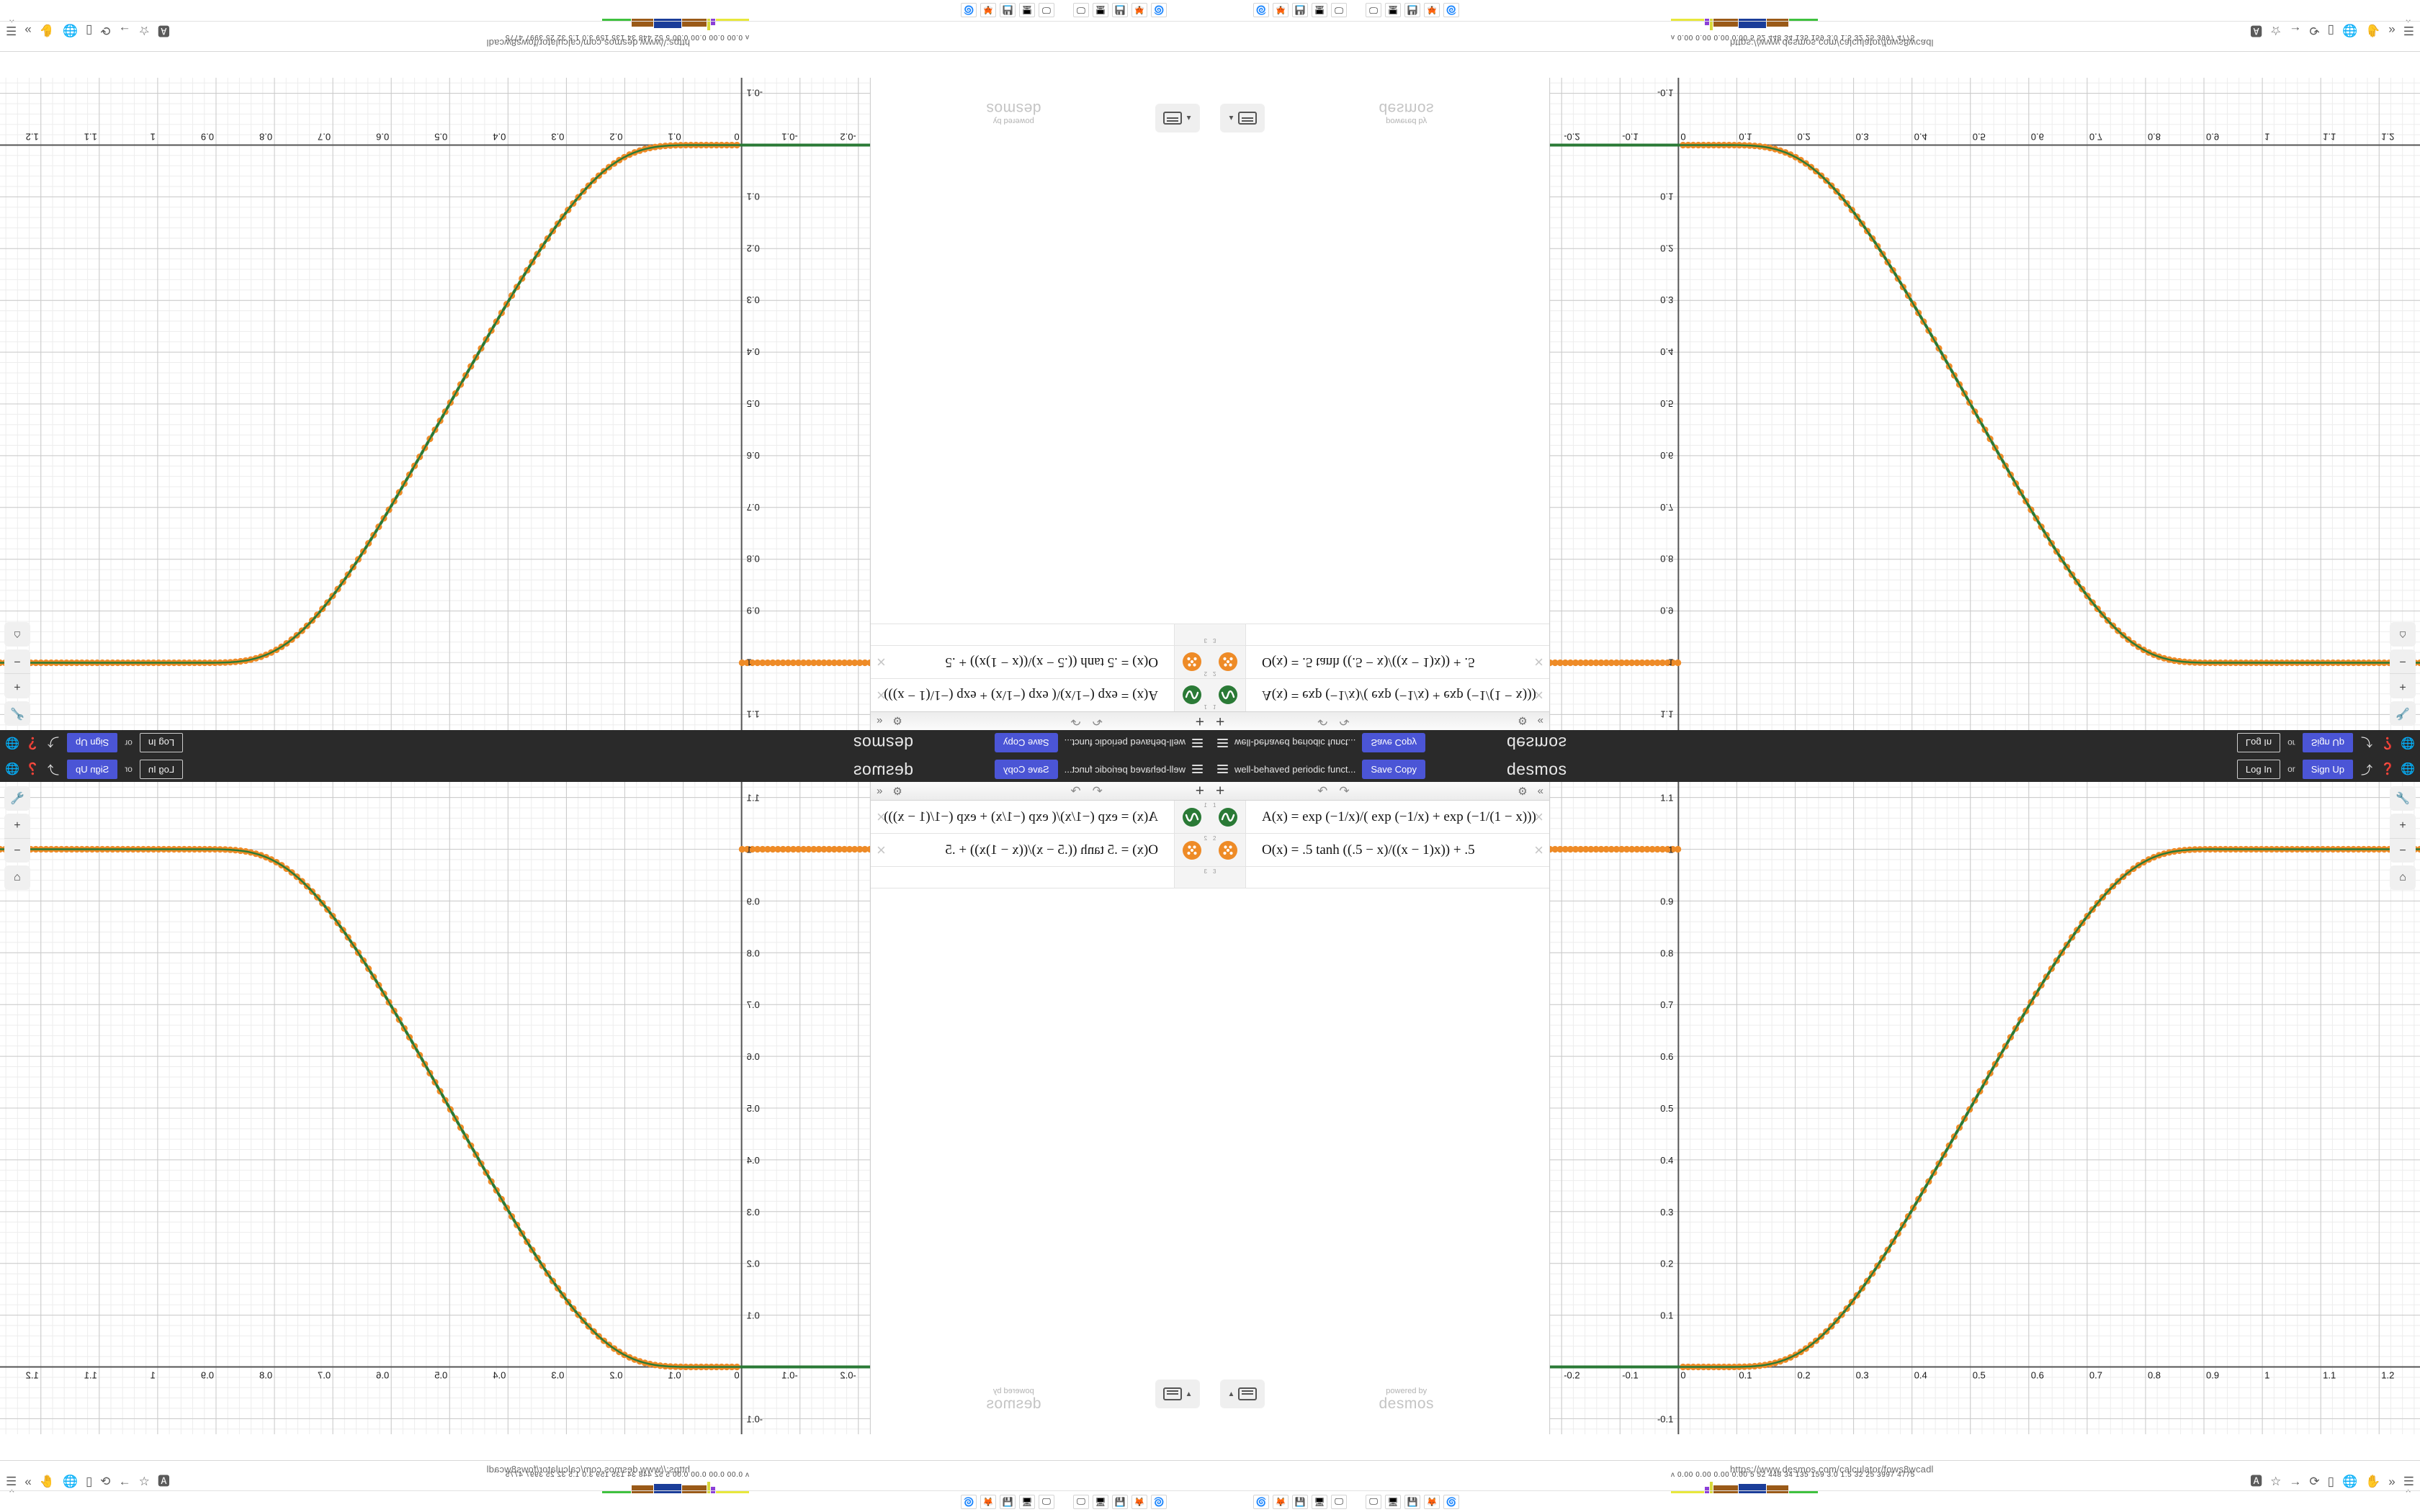 Image resolution: width=2420 pixels, height=1512 pixels. I want to click on help-icon: ❓, so click(2387, 743).